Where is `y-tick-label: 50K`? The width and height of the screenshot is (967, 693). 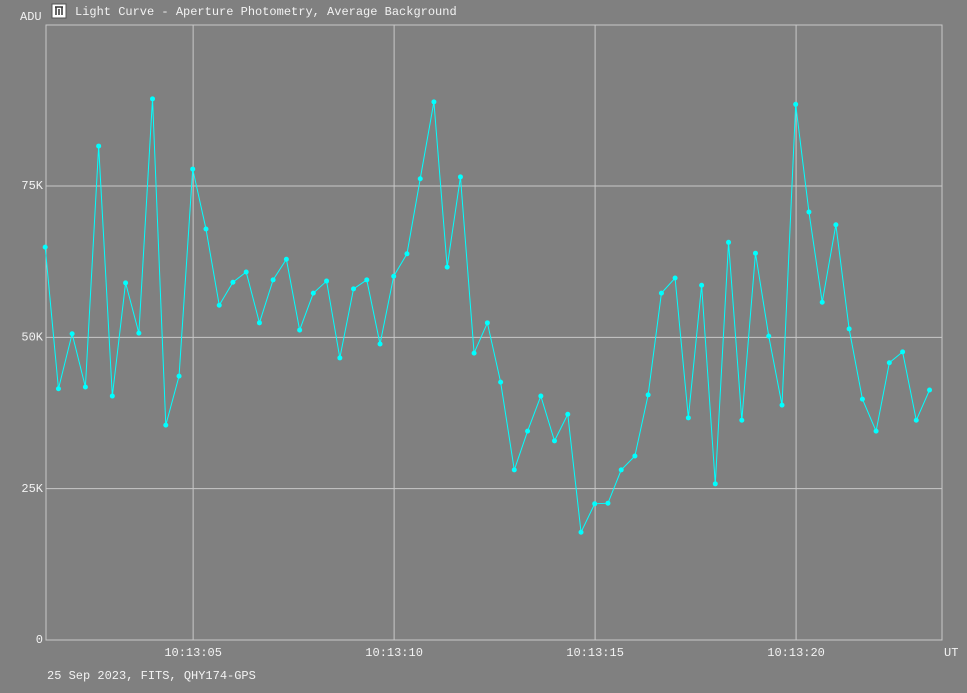 y-tick-label: 50K is located at coordinates (32, 338).